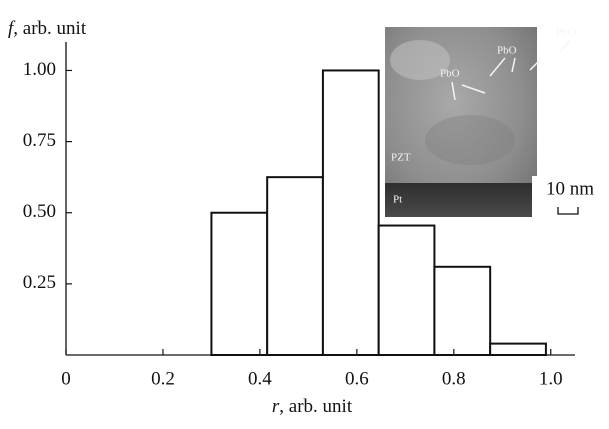 The image size is (609, 429). What do you see at coordinates (12, 28) in the screenshot?
I see `y-axis-symbol: f` at bounding box center [12, 28].